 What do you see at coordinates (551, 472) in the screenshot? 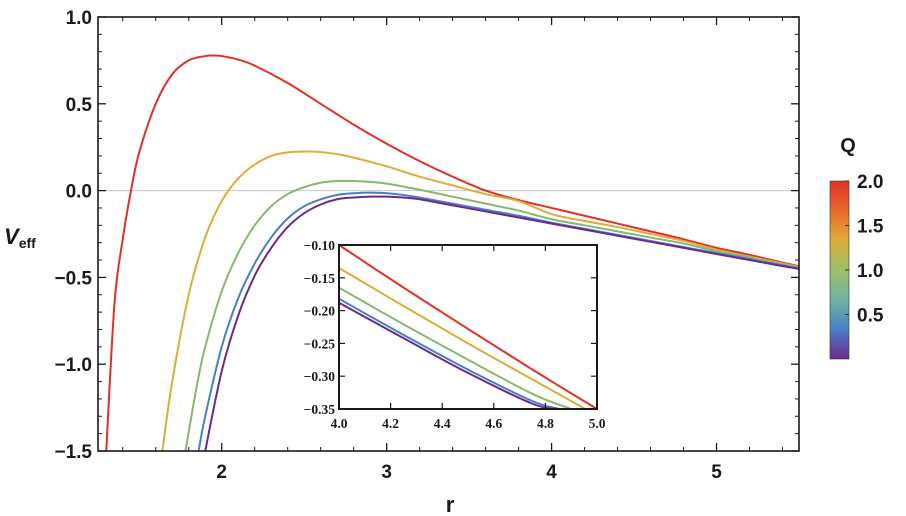
I see `x-tick-label: 4` at bounding box center [551, 472].